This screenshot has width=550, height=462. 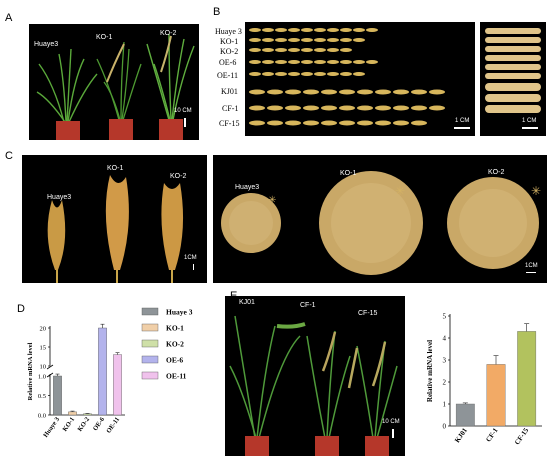 I want to click on panel-b-grains-photo: 1 CM, so click(x=360, y=79).